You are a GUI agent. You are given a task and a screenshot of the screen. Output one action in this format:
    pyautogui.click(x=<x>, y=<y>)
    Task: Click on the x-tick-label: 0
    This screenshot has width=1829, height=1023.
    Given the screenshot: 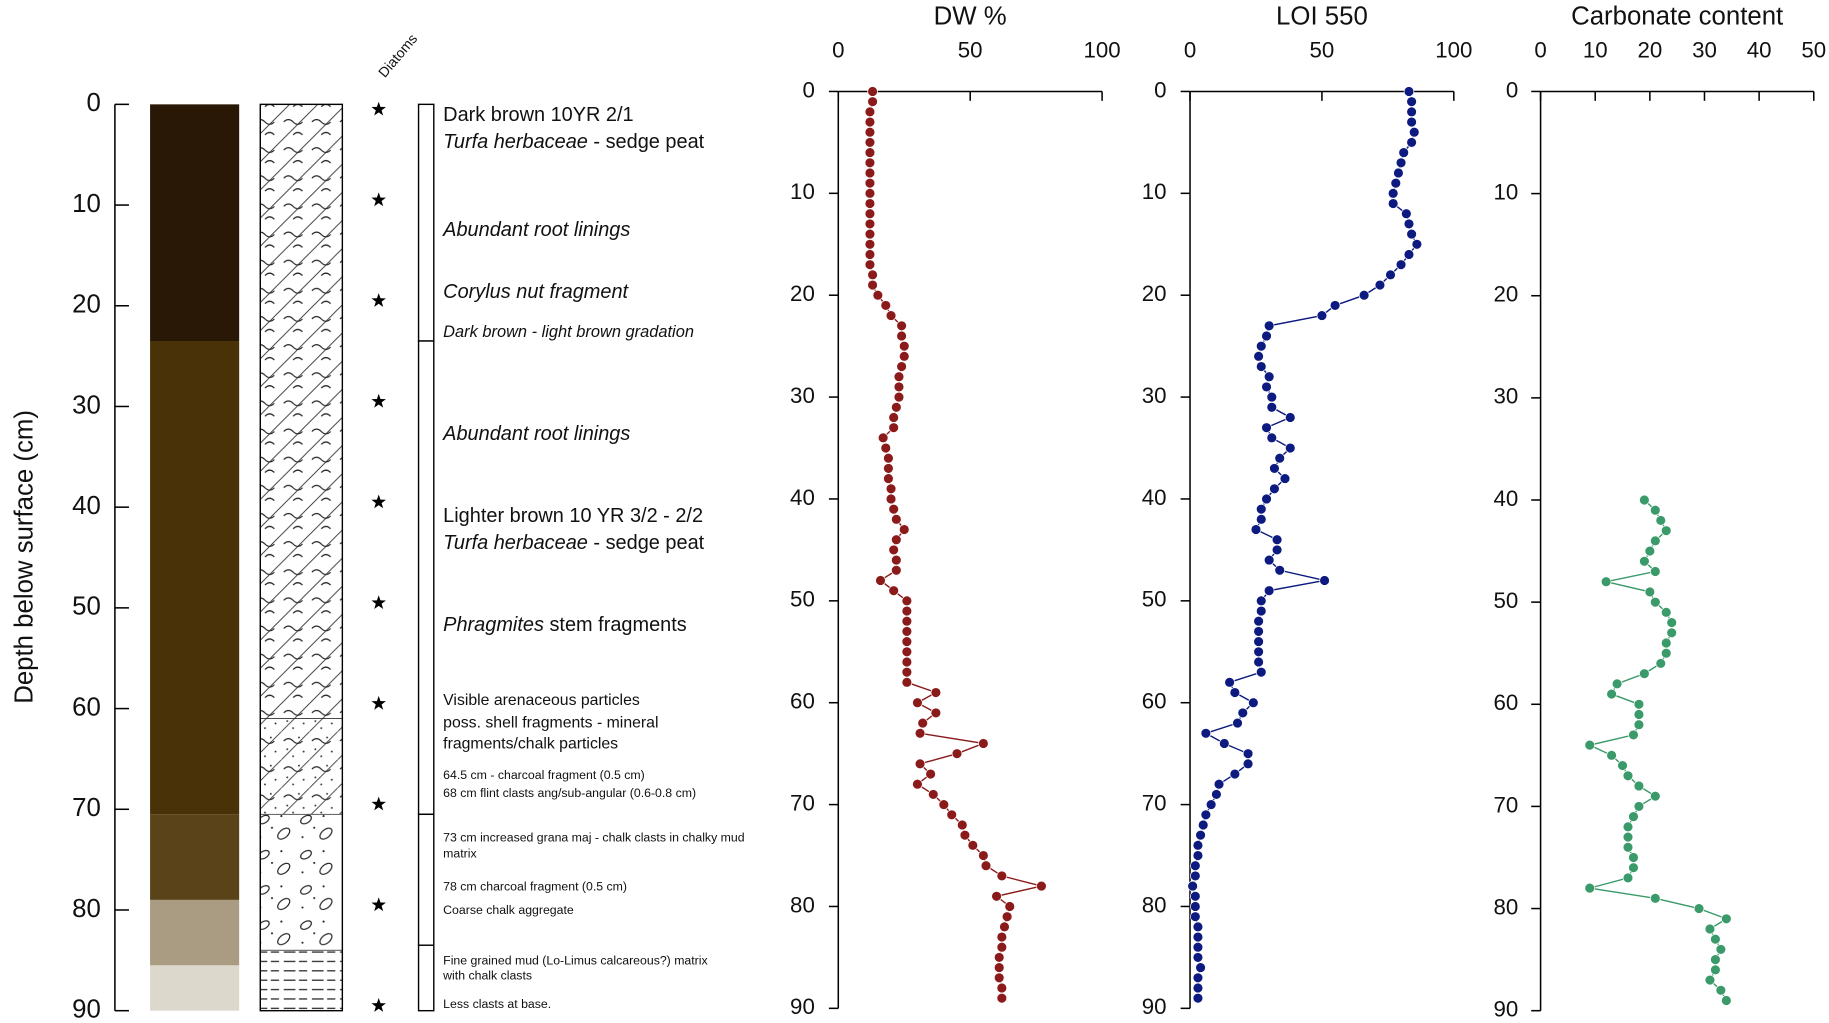 What is the action you would take?
    pyautogui.click(x=1190, y=49)
    